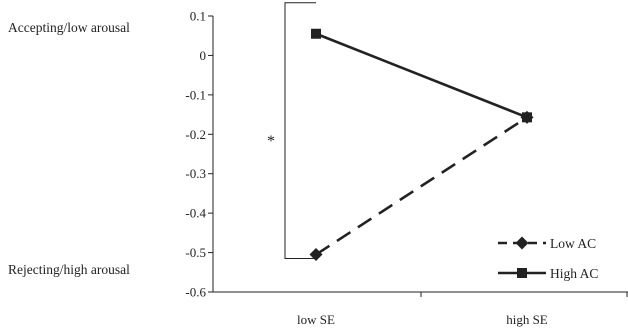 This screenshot has height=329, width=628. I want to click on y-tick-label: 0, so click(203, 55).